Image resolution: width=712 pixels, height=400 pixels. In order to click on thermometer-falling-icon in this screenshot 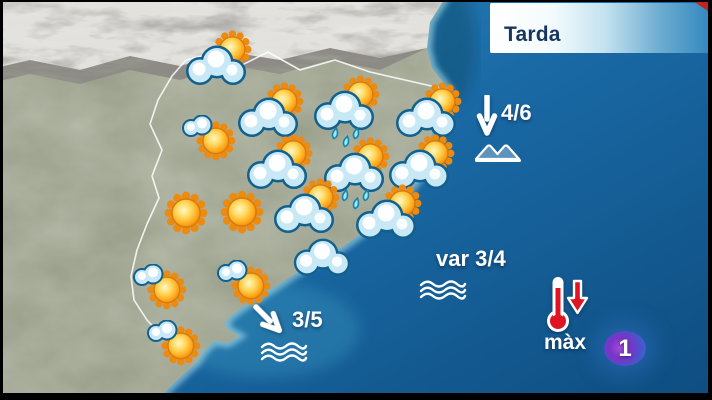, I will do `click(567, 304)`.